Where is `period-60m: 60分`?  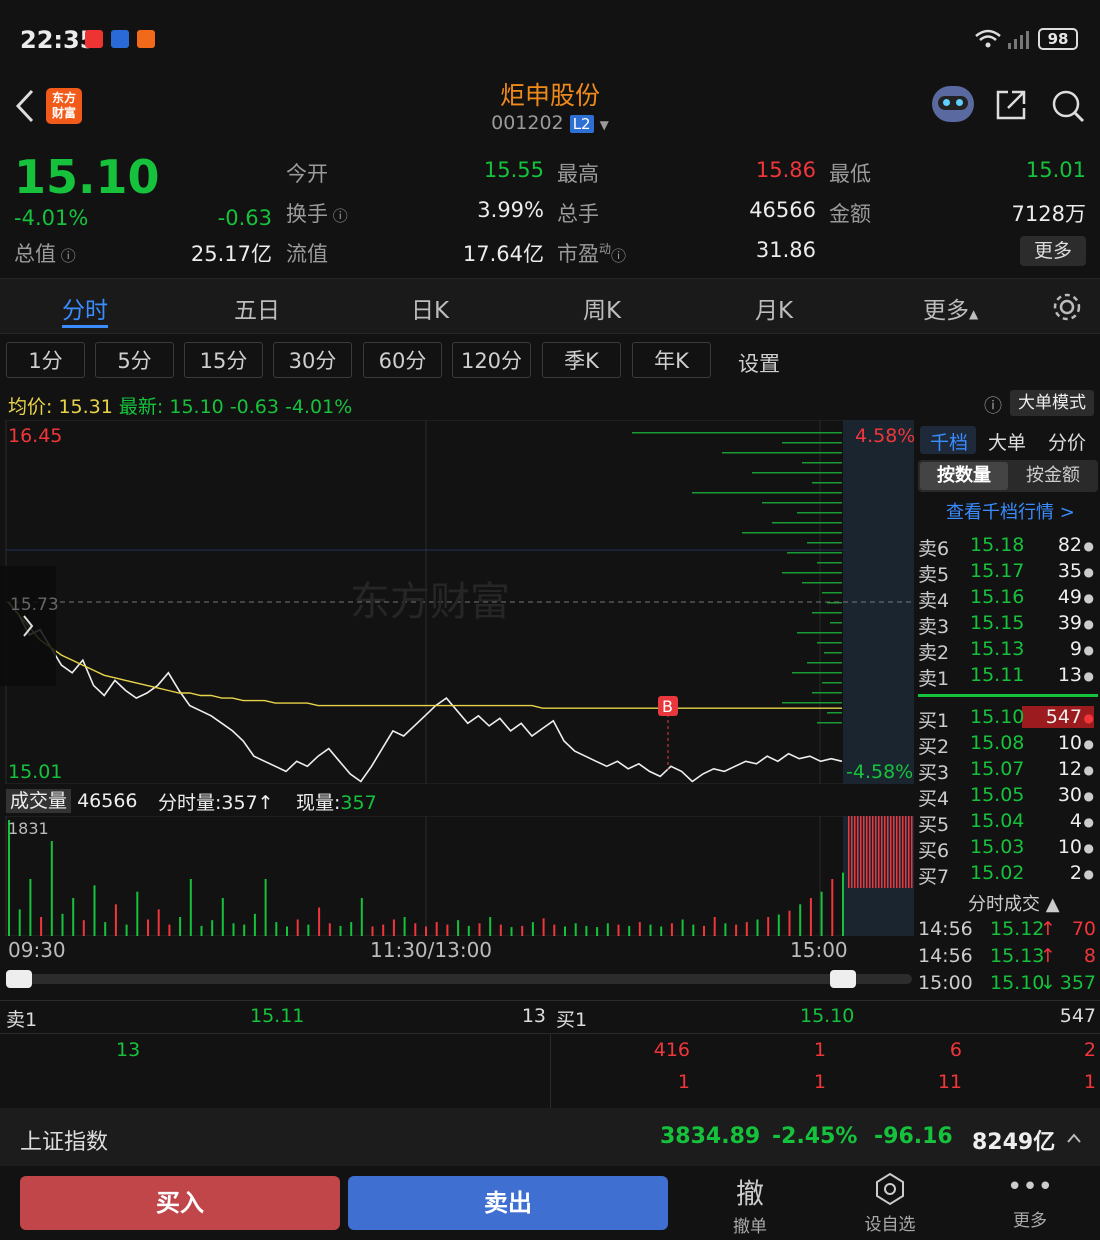
period-60m: 60分 is located at coordinates (402, 360).